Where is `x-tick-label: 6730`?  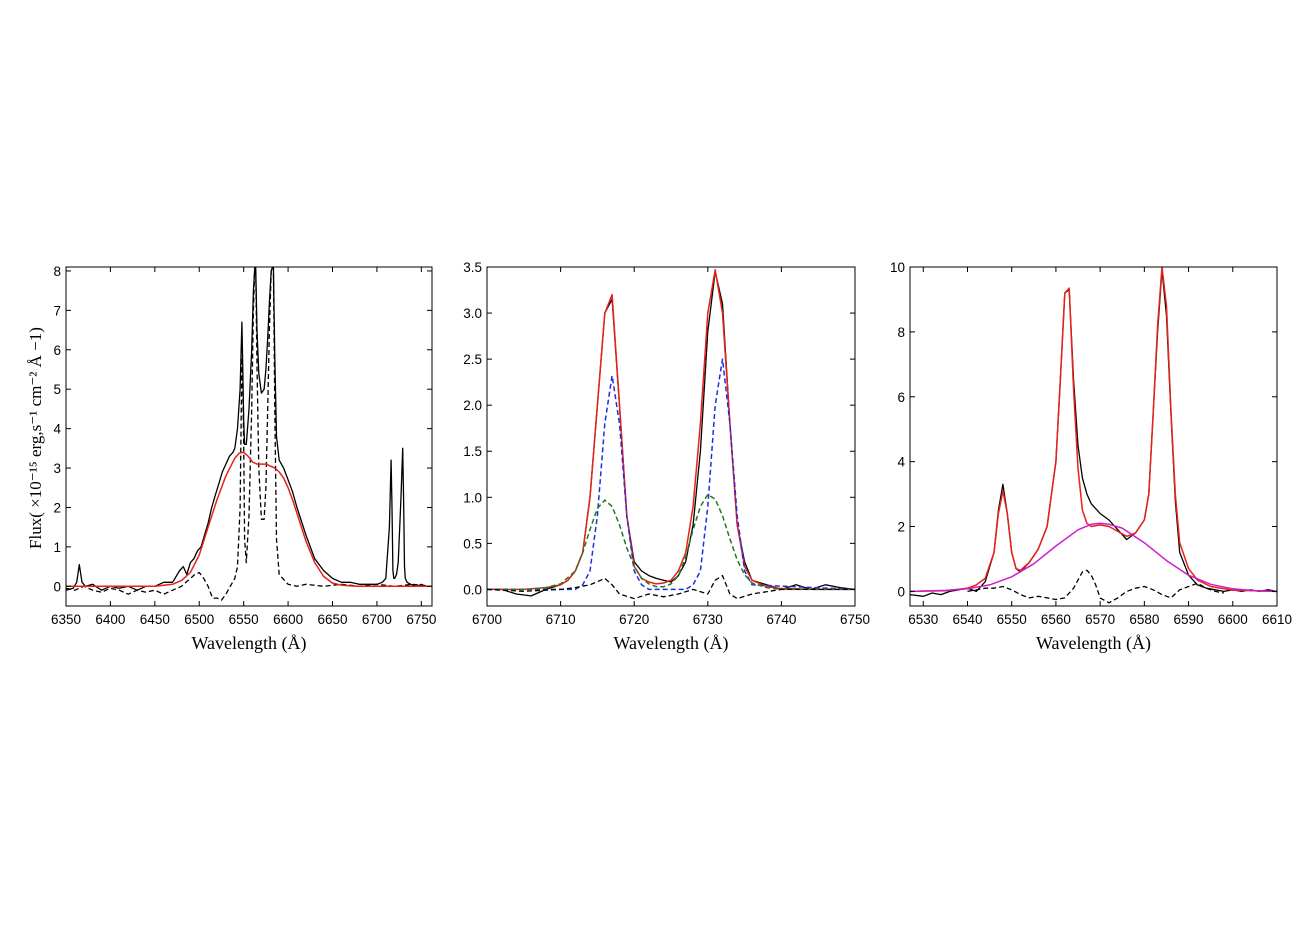
x-tick-label: 6730 is located at coordinates (708, 619).